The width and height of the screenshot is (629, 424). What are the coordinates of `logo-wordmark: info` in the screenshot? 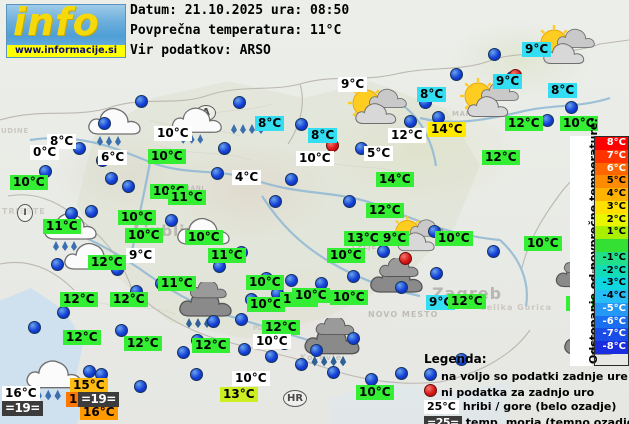 It's located at (56, 22).